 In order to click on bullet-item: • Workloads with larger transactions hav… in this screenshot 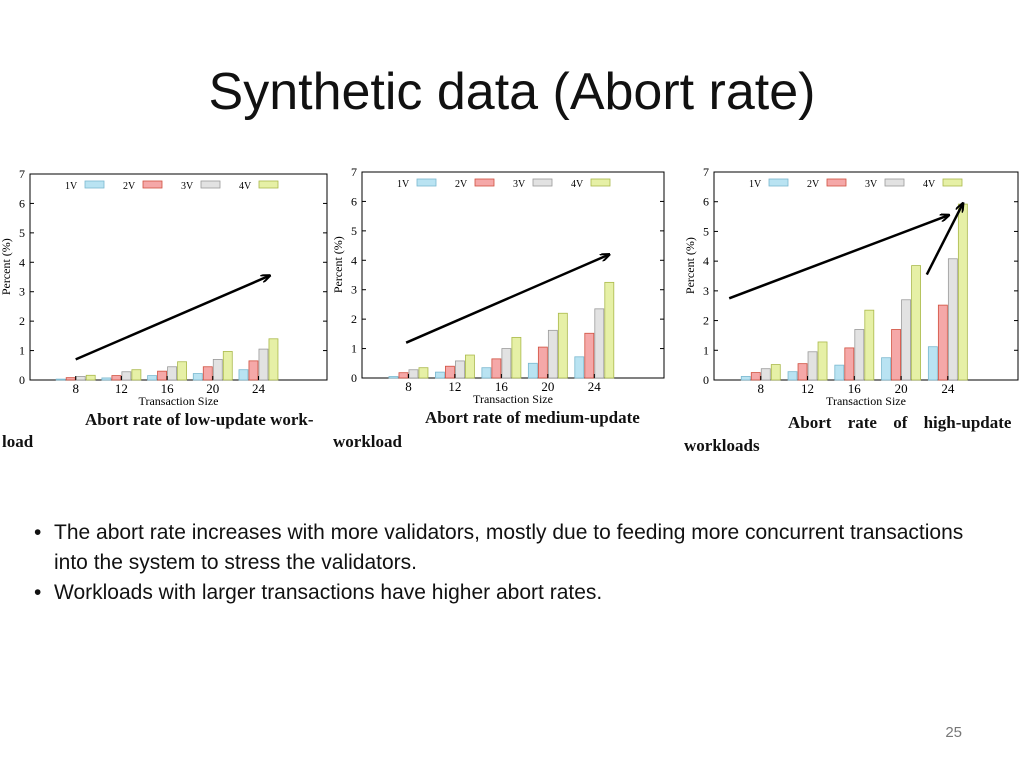, I will do `click(512, 593)`.